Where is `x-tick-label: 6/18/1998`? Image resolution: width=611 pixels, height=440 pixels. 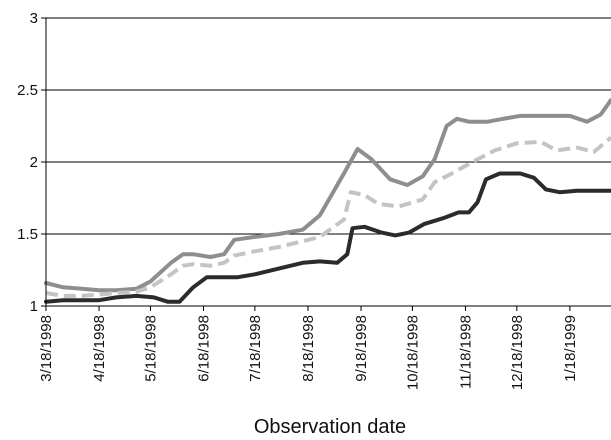 x-tick-label: 6/18/1998 is located at coordinates (204, 348).